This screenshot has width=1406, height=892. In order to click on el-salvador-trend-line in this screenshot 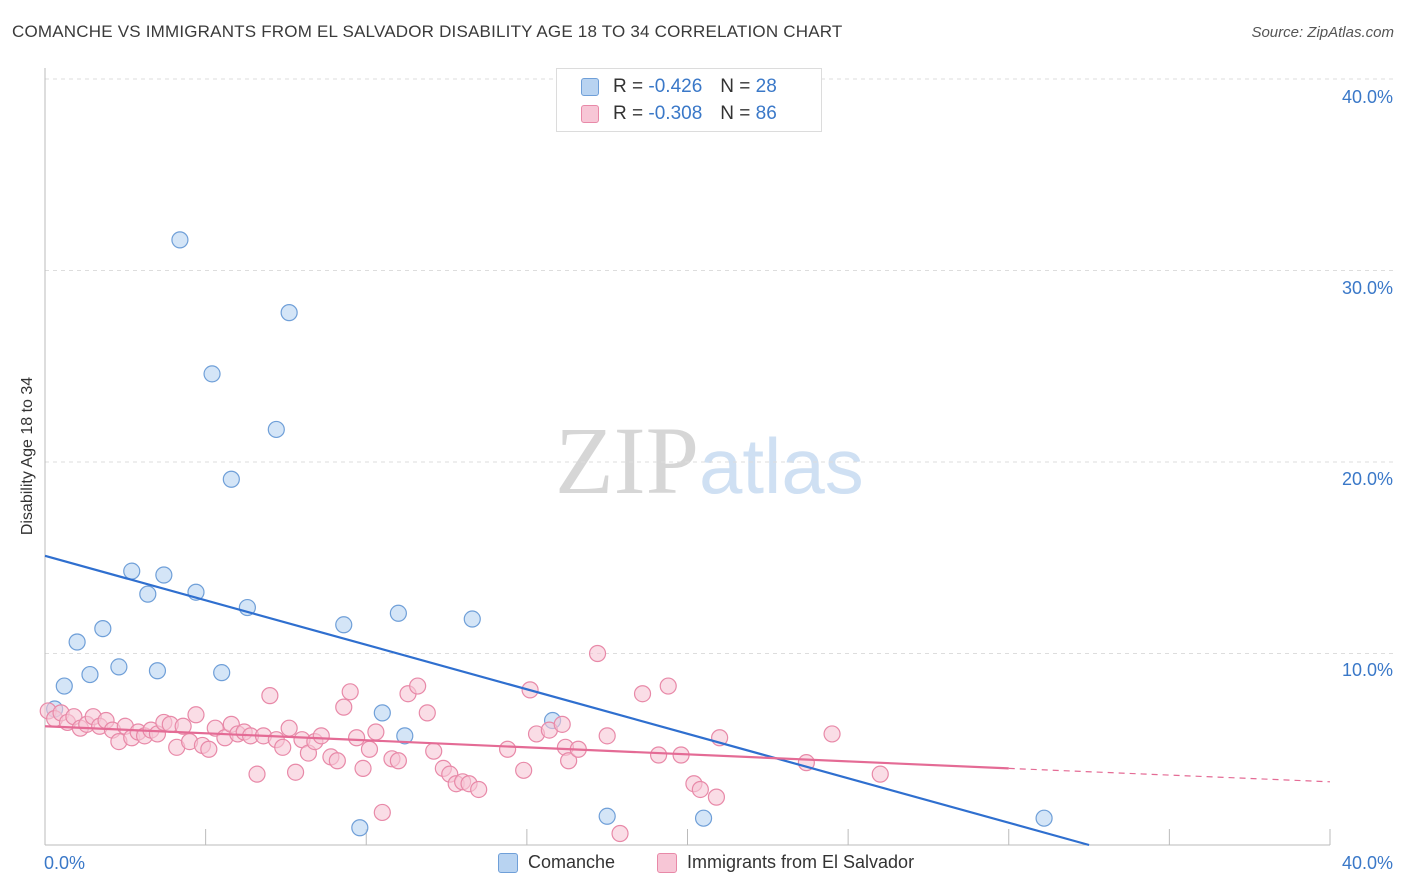, I will do `click(526, 747)`.